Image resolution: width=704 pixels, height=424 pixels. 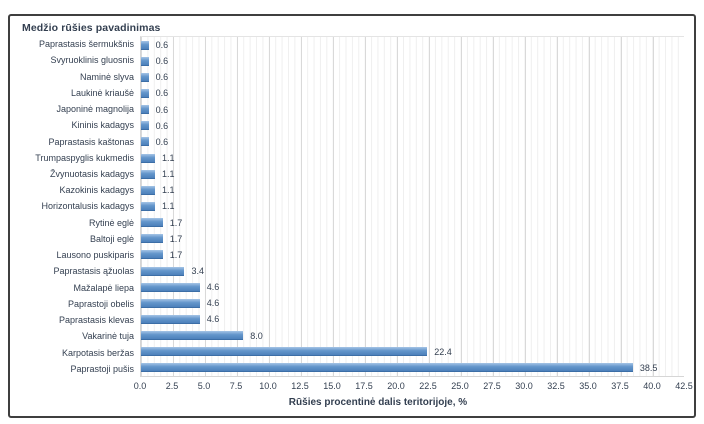 What do you see at coordinates (84, 157) in the screenshot?
I see `category-label: Trumpaspyglis kukmedis` at bounding box center [84, 157].